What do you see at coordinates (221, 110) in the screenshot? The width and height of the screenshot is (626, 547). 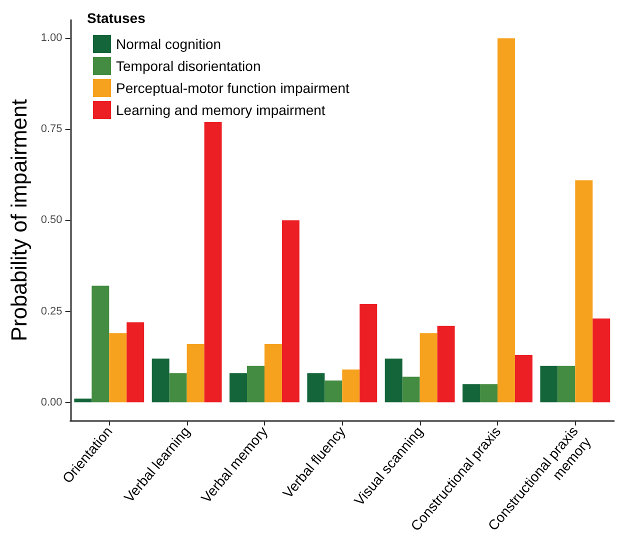 I see `legend-label: Learning and memory impairment` at bounding box center [221, 110].